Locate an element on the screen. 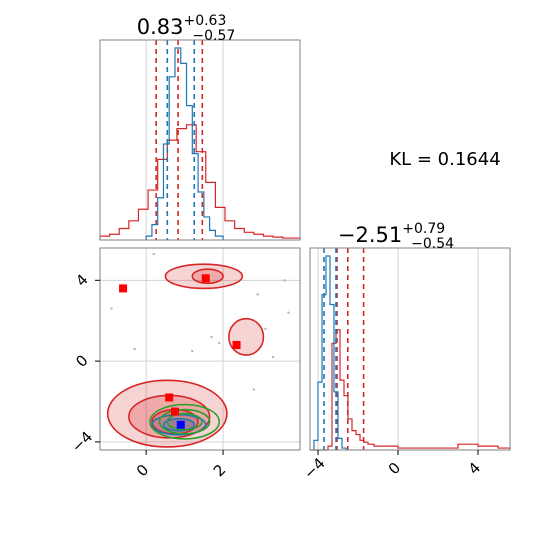  p2-frame is located at coordinates (200, 349).